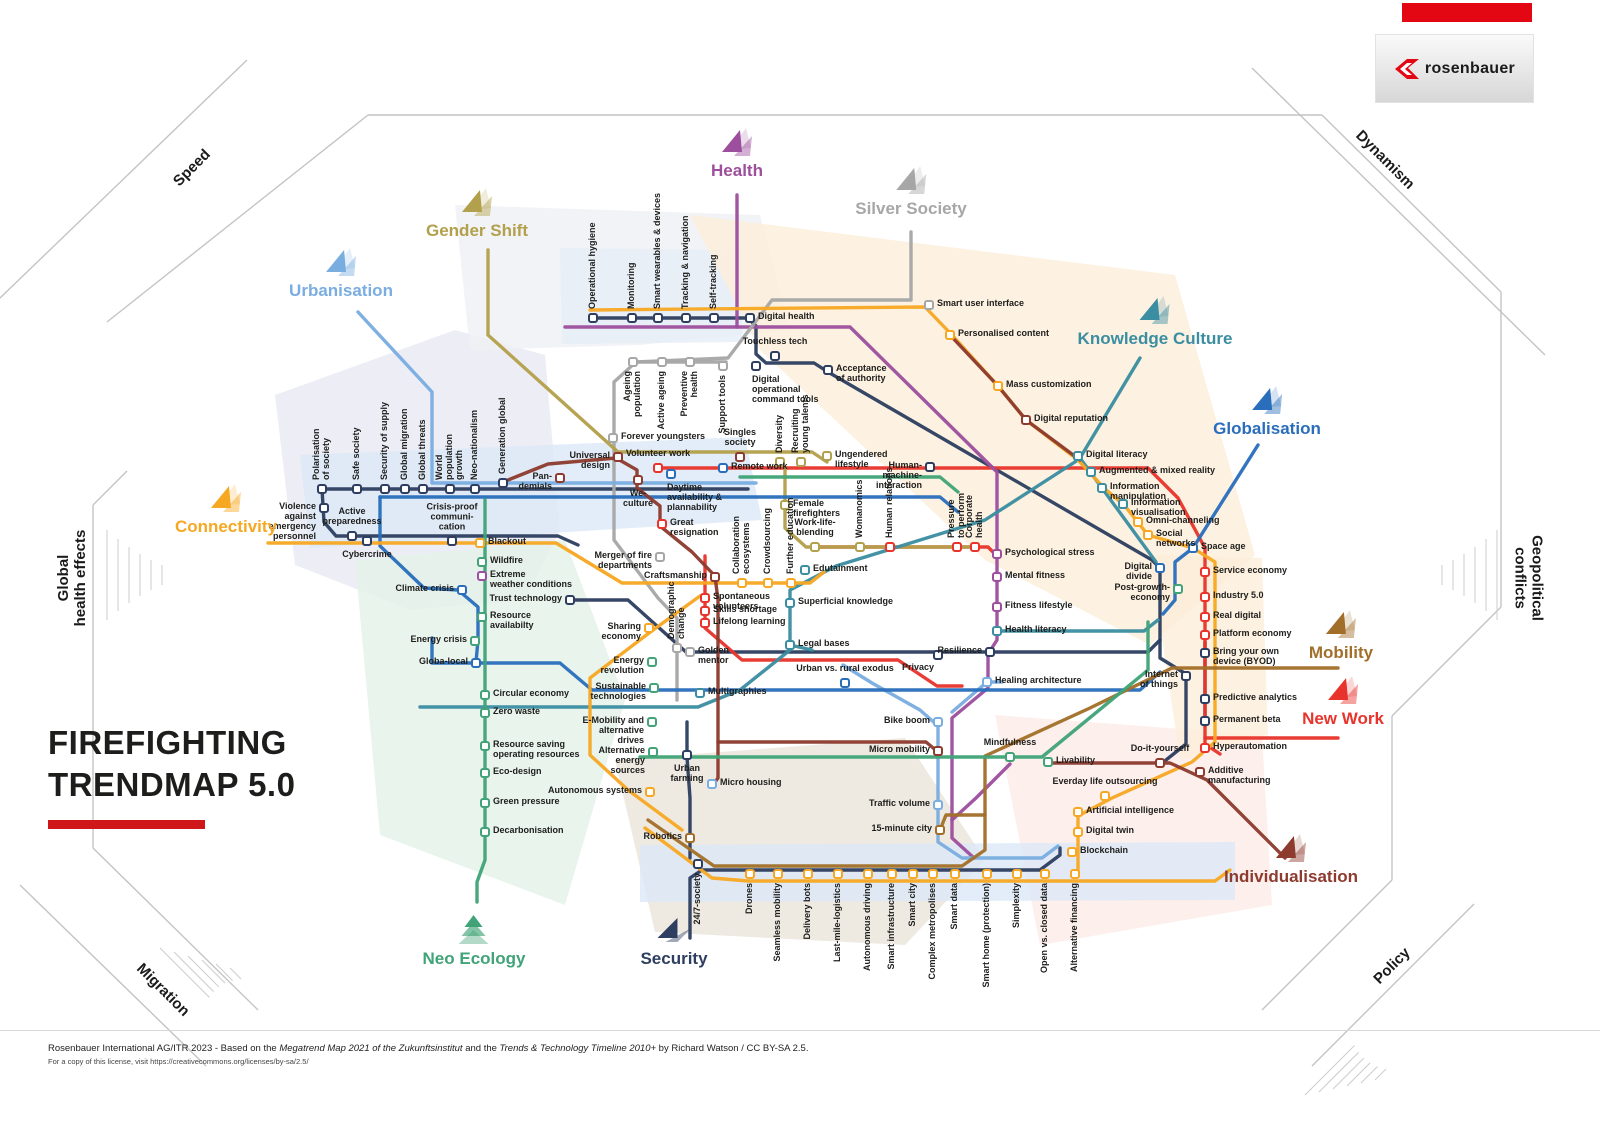 The height and width of the screenshot is (1132, 1600). Describe the element at coordinates (1155, 321) in the screenshot. I see `megatrend-kn: Knowledge Culture` at that location.